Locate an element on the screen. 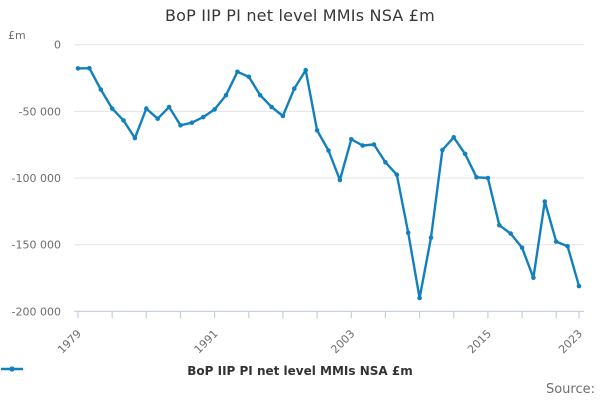  y-tick-label: -100 000 is located at coordinates (36, 178).